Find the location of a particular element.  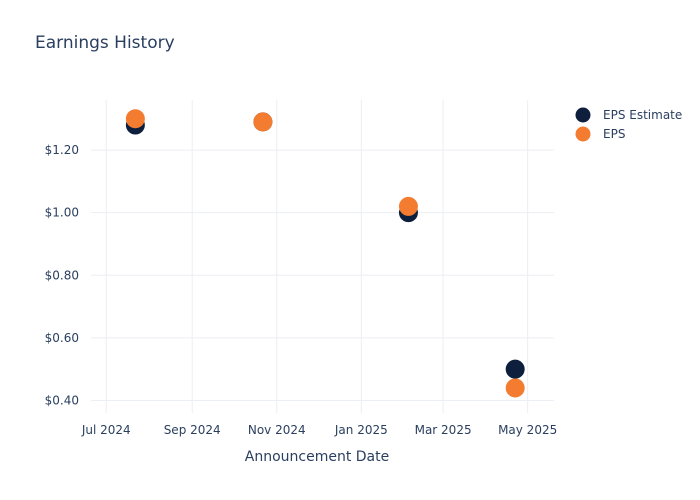

y-tick-label: $0.80 is located at coordinates (62, 275).